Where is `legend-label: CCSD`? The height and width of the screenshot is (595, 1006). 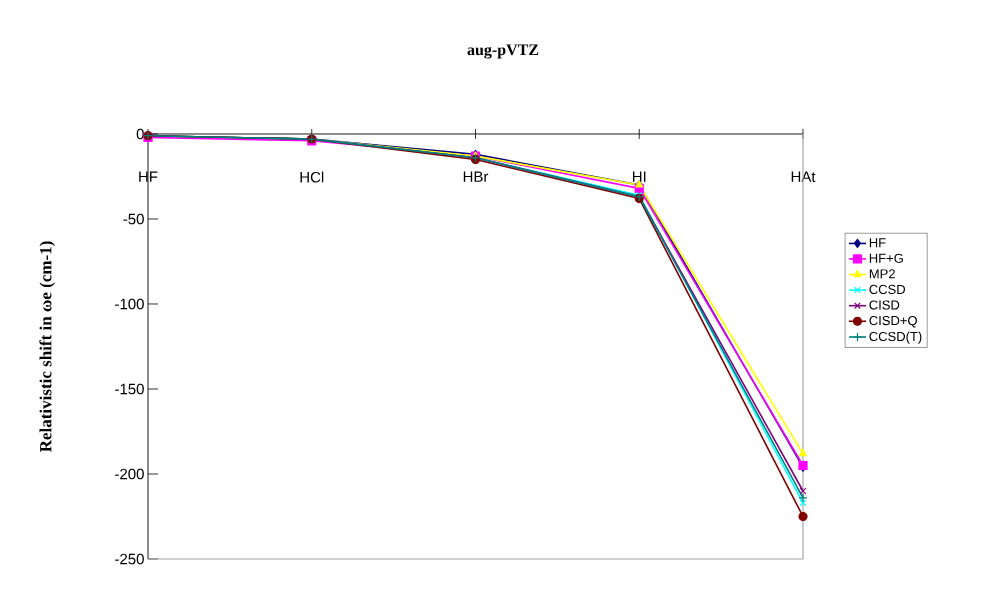 legend-label: CCSD is located at coordinates (887, 289).